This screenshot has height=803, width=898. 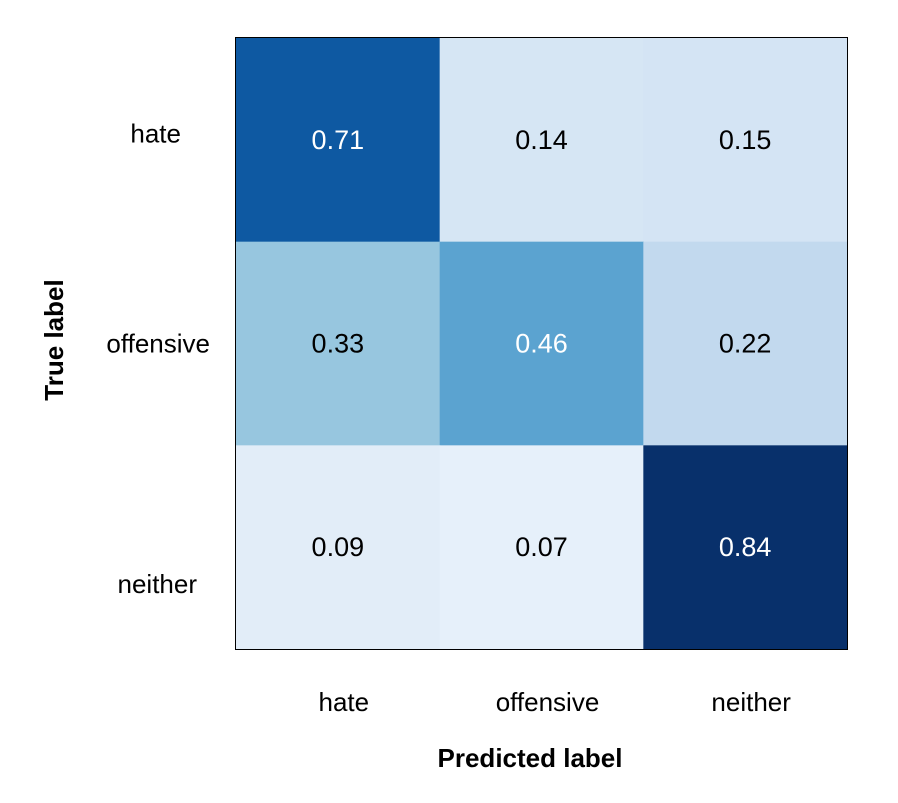 What do you see at coordinates (751, 702) in the screenshot?
I see `x-tick-label: neither` at bounding box center [751, 702].